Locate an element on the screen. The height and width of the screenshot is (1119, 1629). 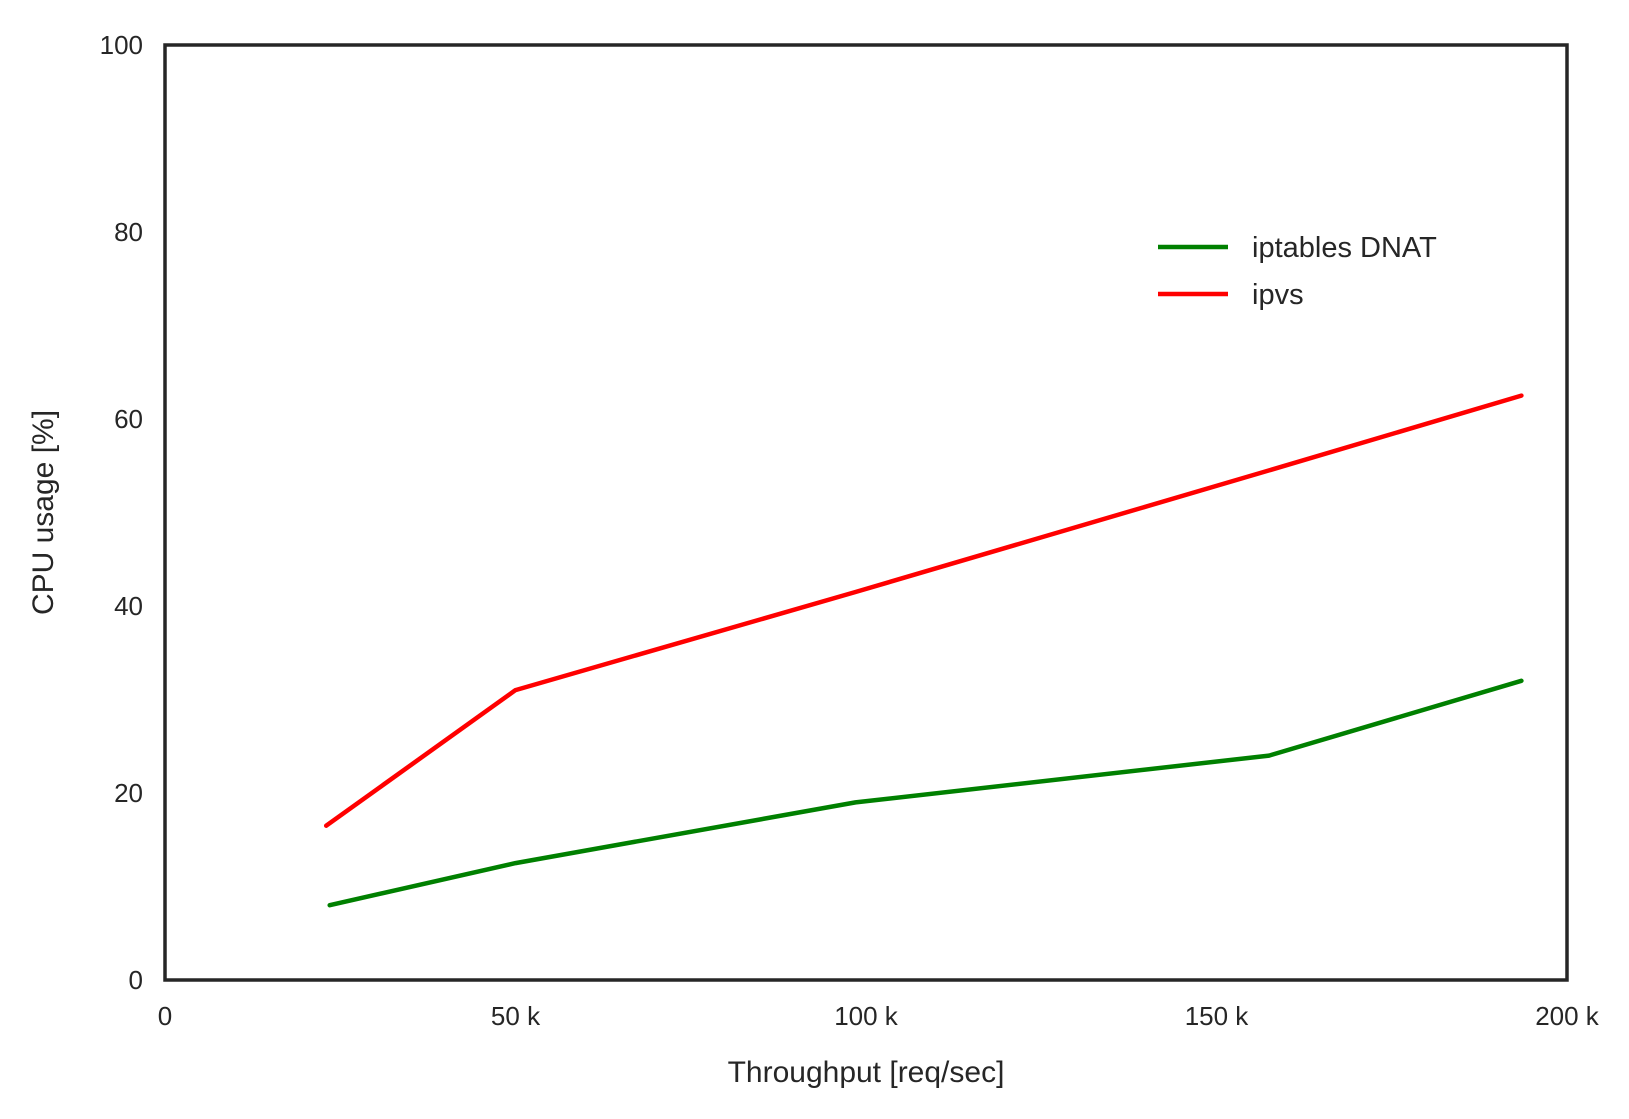
x-tick-label: 0 is located at coordinates (165, 1016).